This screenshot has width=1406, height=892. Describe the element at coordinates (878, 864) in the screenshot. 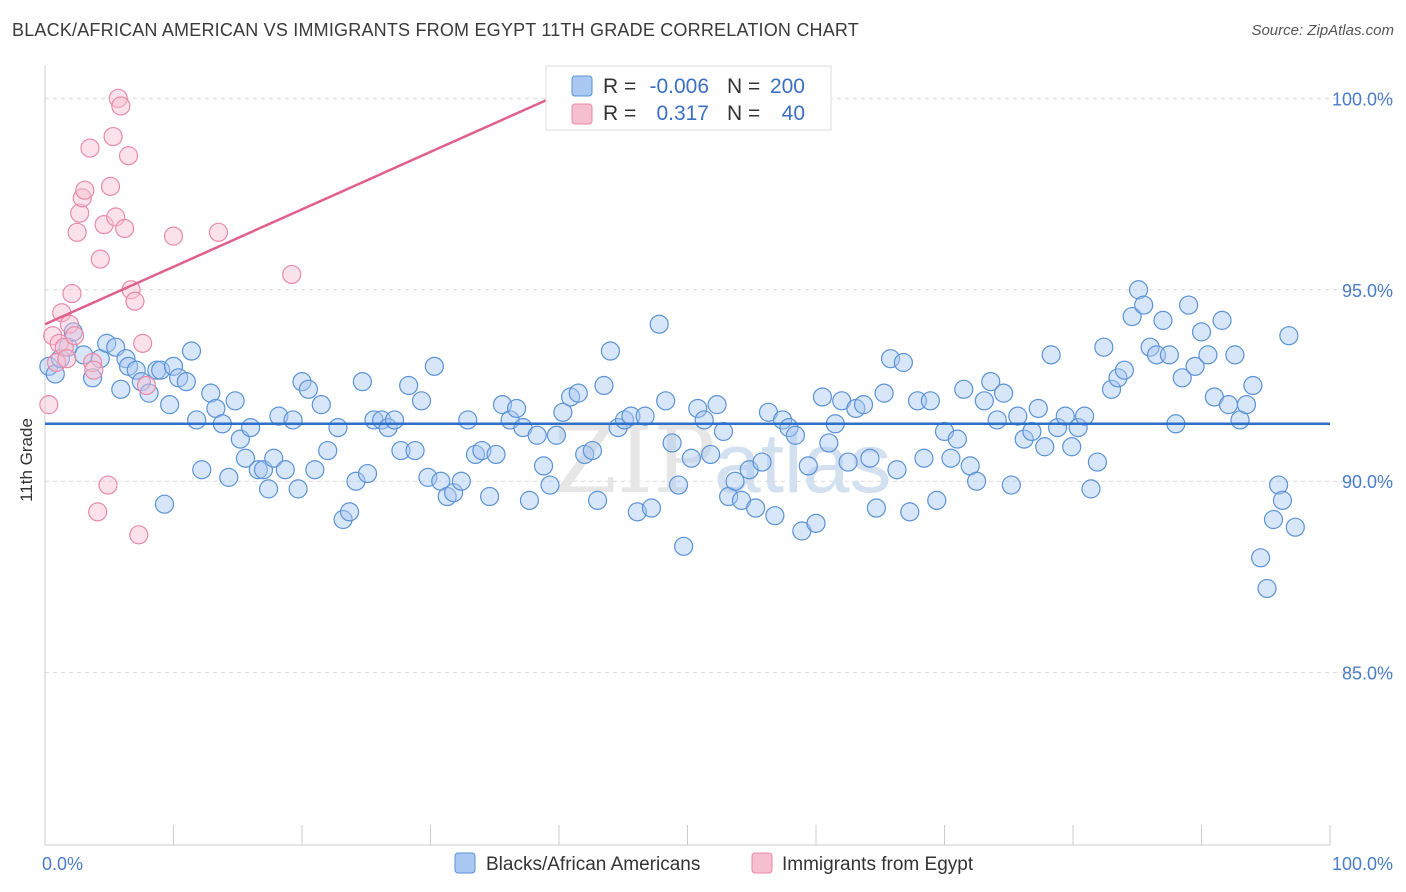

I see `legend-bottom-label-pink: Immigrants from Egypt` at that location.